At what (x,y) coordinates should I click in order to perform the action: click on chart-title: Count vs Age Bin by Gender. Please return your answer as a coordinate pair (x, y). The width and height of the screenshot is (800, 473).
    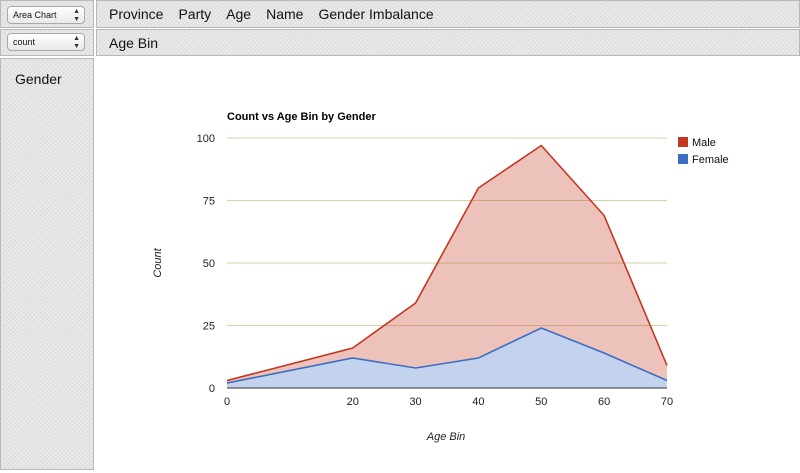
    Looking at the image, I should click on (301, 117).